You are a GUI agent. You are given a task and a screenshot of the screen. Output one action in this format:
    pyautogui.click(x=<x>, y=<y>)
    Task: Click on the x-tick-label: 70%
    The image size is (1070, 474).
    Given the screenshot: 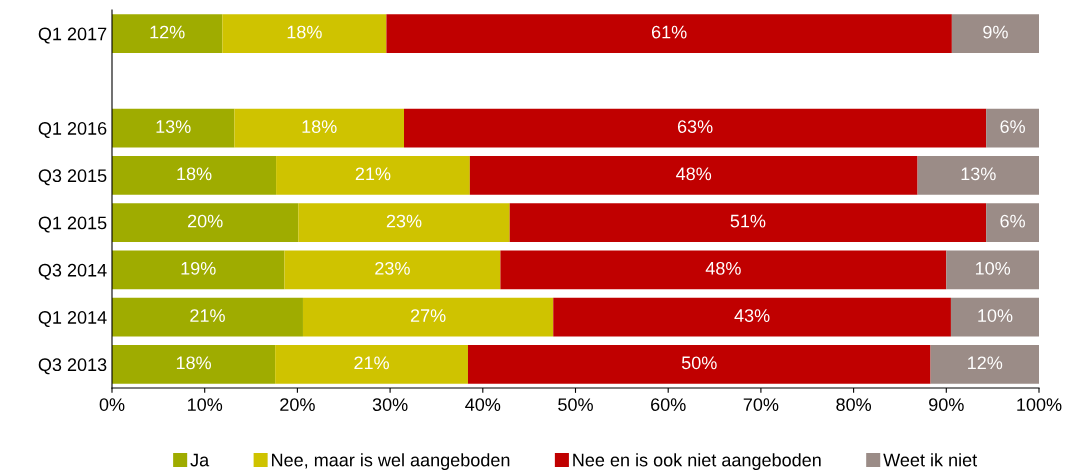 What is the action you would take?
    pyautogui.click(x=761, y=404)
    